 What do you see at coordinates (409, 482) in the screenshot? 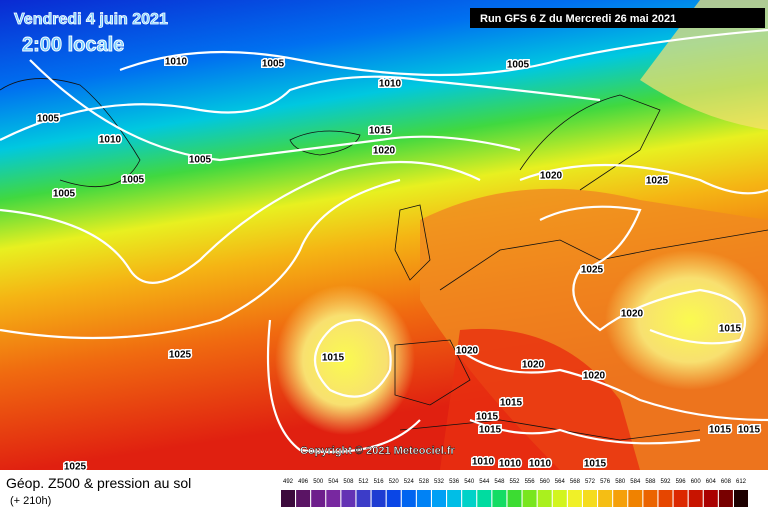
I see `legend-label: 524` at bounding box center [409, 482].